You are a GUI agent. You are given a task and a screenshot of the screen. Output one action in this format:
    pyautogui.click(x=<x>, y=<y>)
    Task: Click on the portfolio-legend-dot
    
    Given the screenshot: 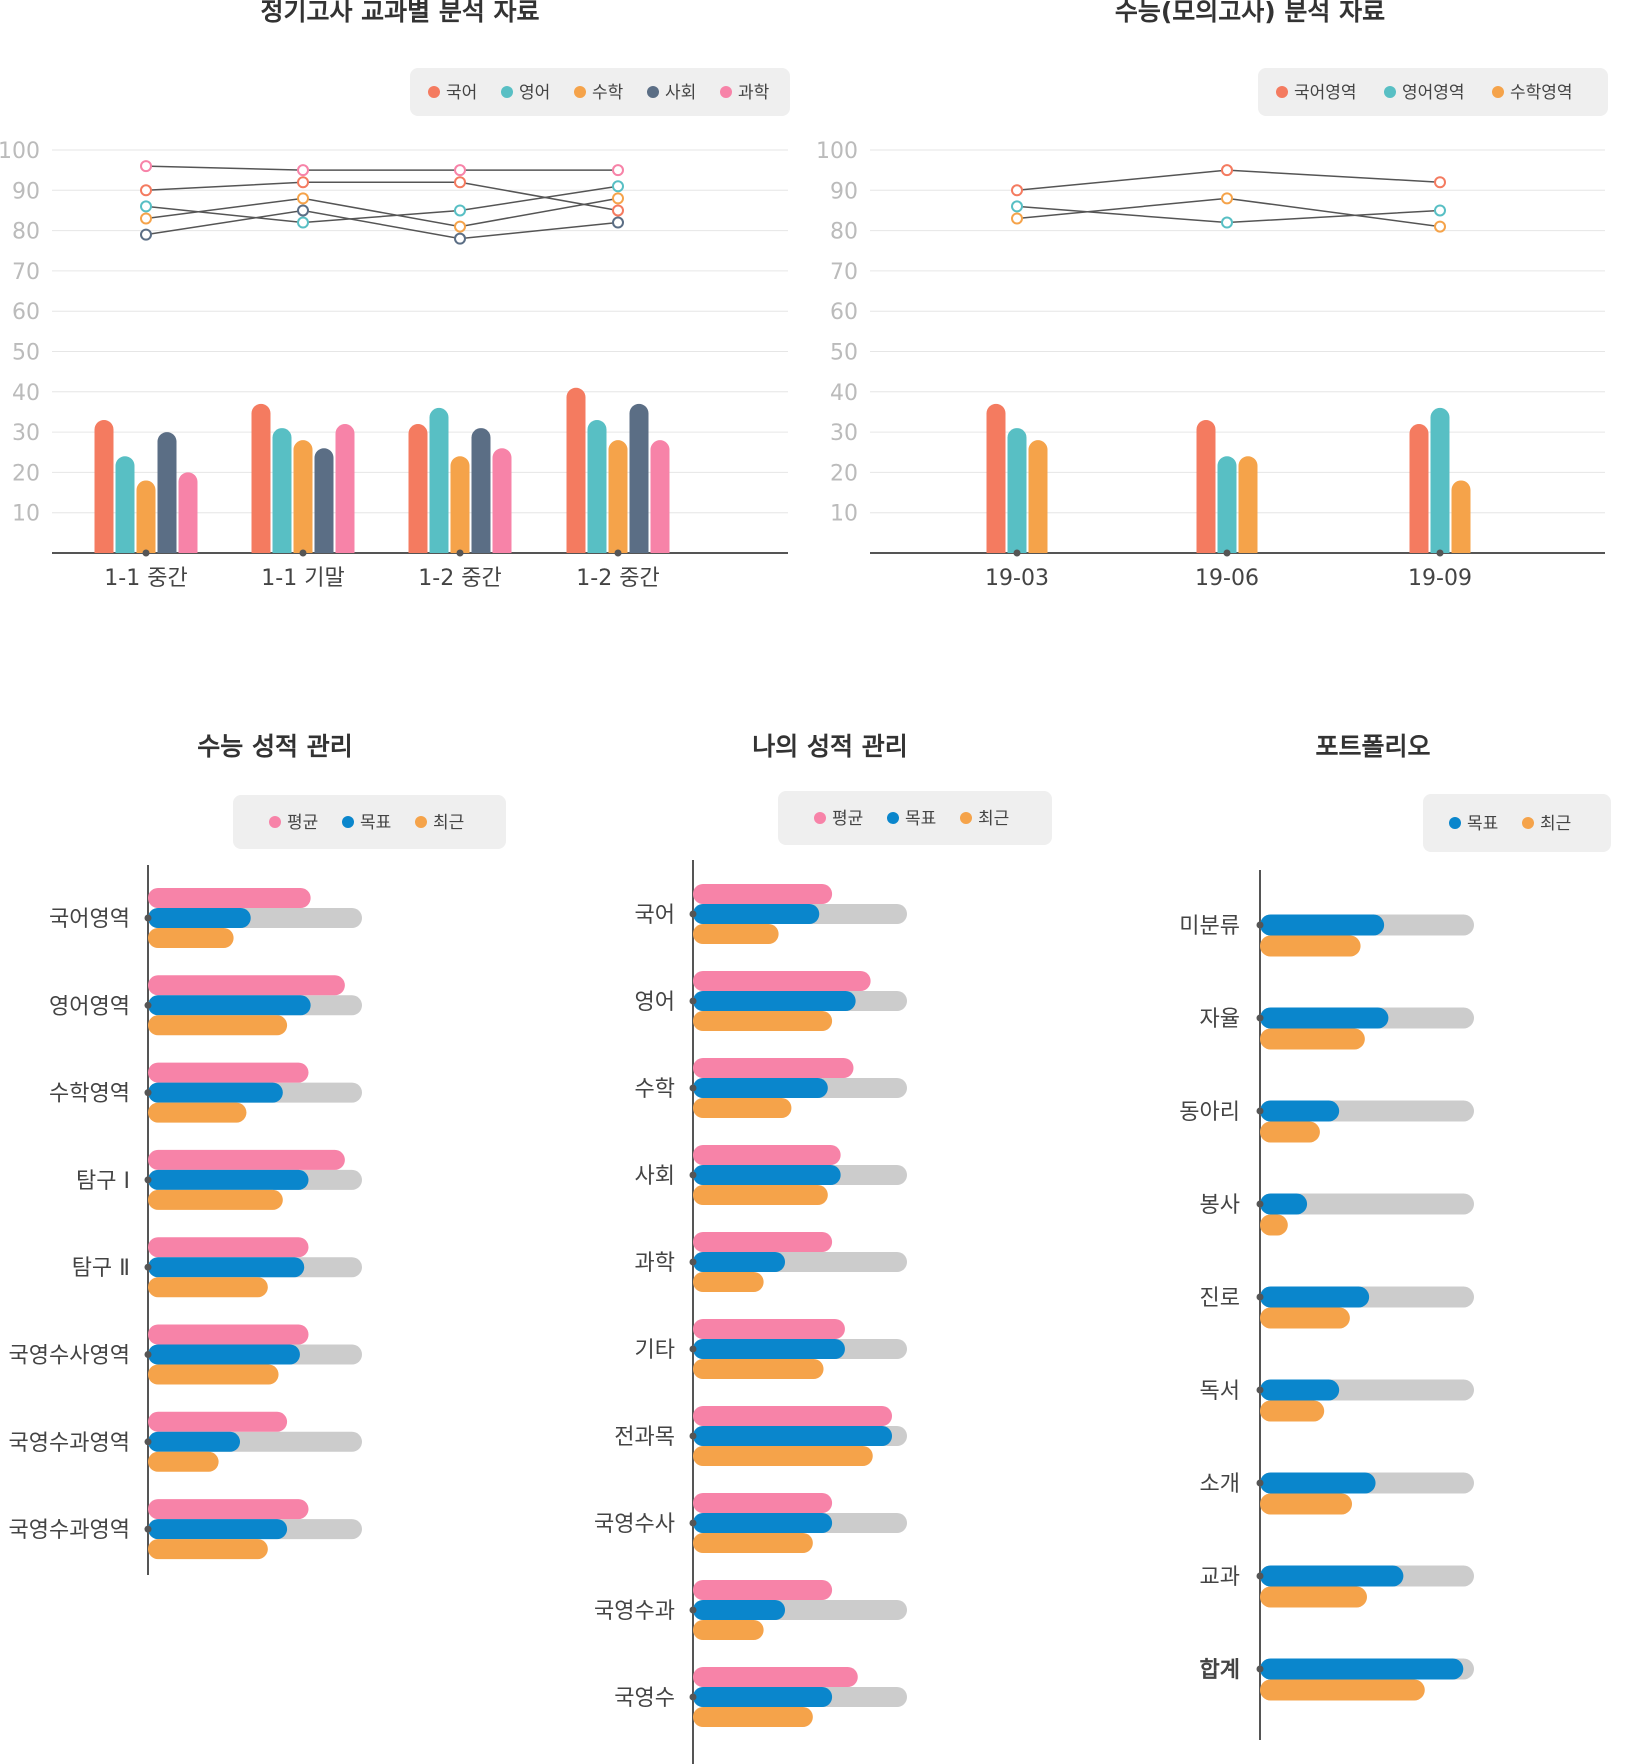 What is the action you would take?
    pyautogui.click(x=1528, y=823)
    